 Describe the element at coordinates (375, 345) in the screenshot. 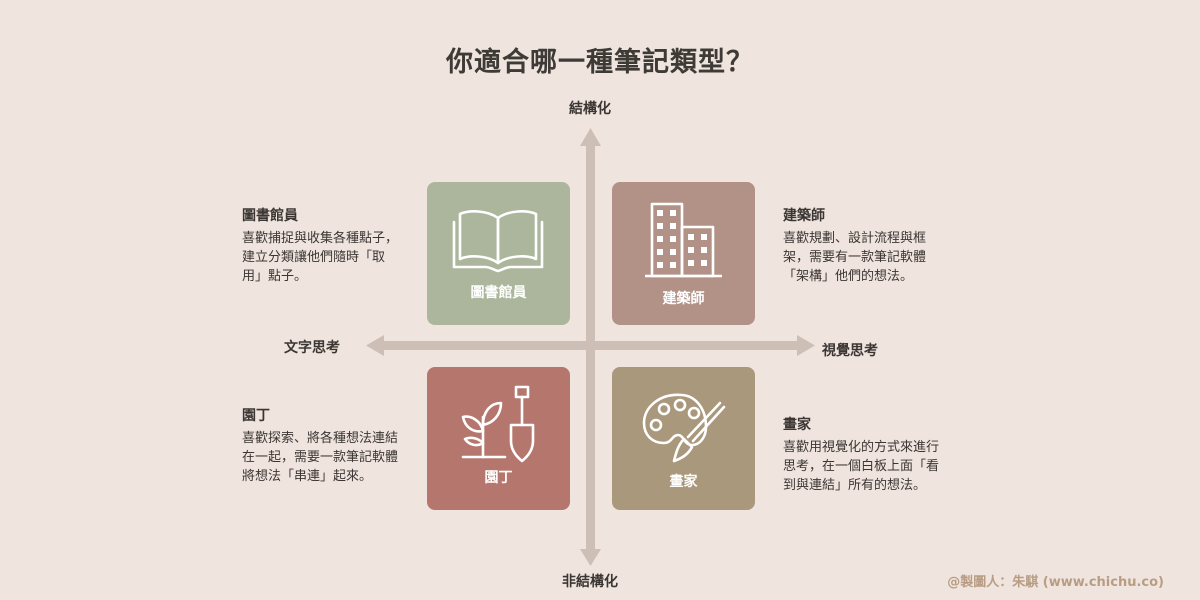

I see `axis-arrow-left` at that location.